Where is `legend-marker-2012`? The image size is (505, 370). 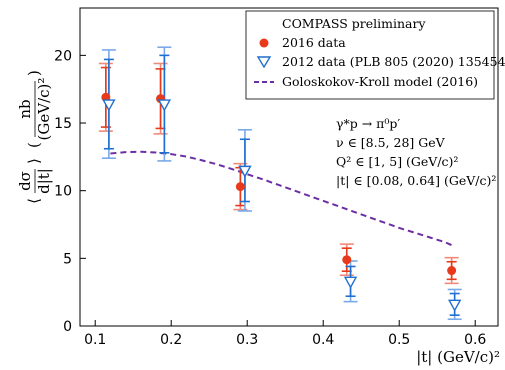
legend-marker-2012 is located at coordinates (264, 62).